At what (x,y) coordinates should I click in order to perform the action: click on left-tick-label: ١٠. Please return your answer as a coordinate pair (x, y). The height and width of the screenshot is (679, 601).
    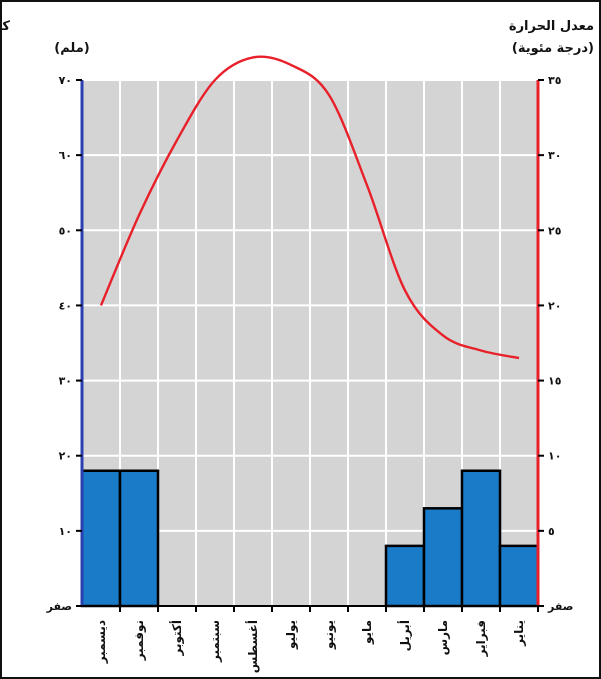
    Looking at the image, I should click on (65, 531).